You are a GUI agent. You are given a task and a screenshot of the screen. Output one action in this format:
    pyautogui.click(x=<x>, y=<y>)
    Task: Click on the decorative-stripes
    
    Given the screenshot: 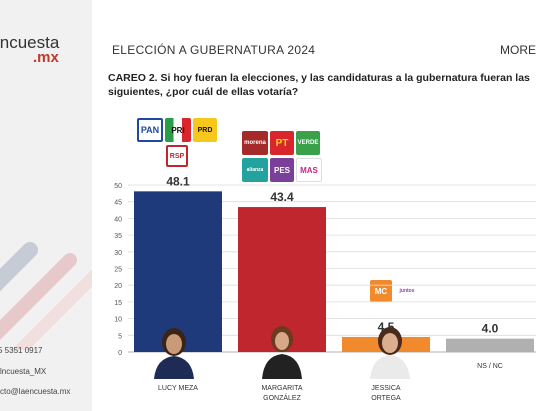 What is the action you would take?
    pyautogui.click(x=46, y=296)
    